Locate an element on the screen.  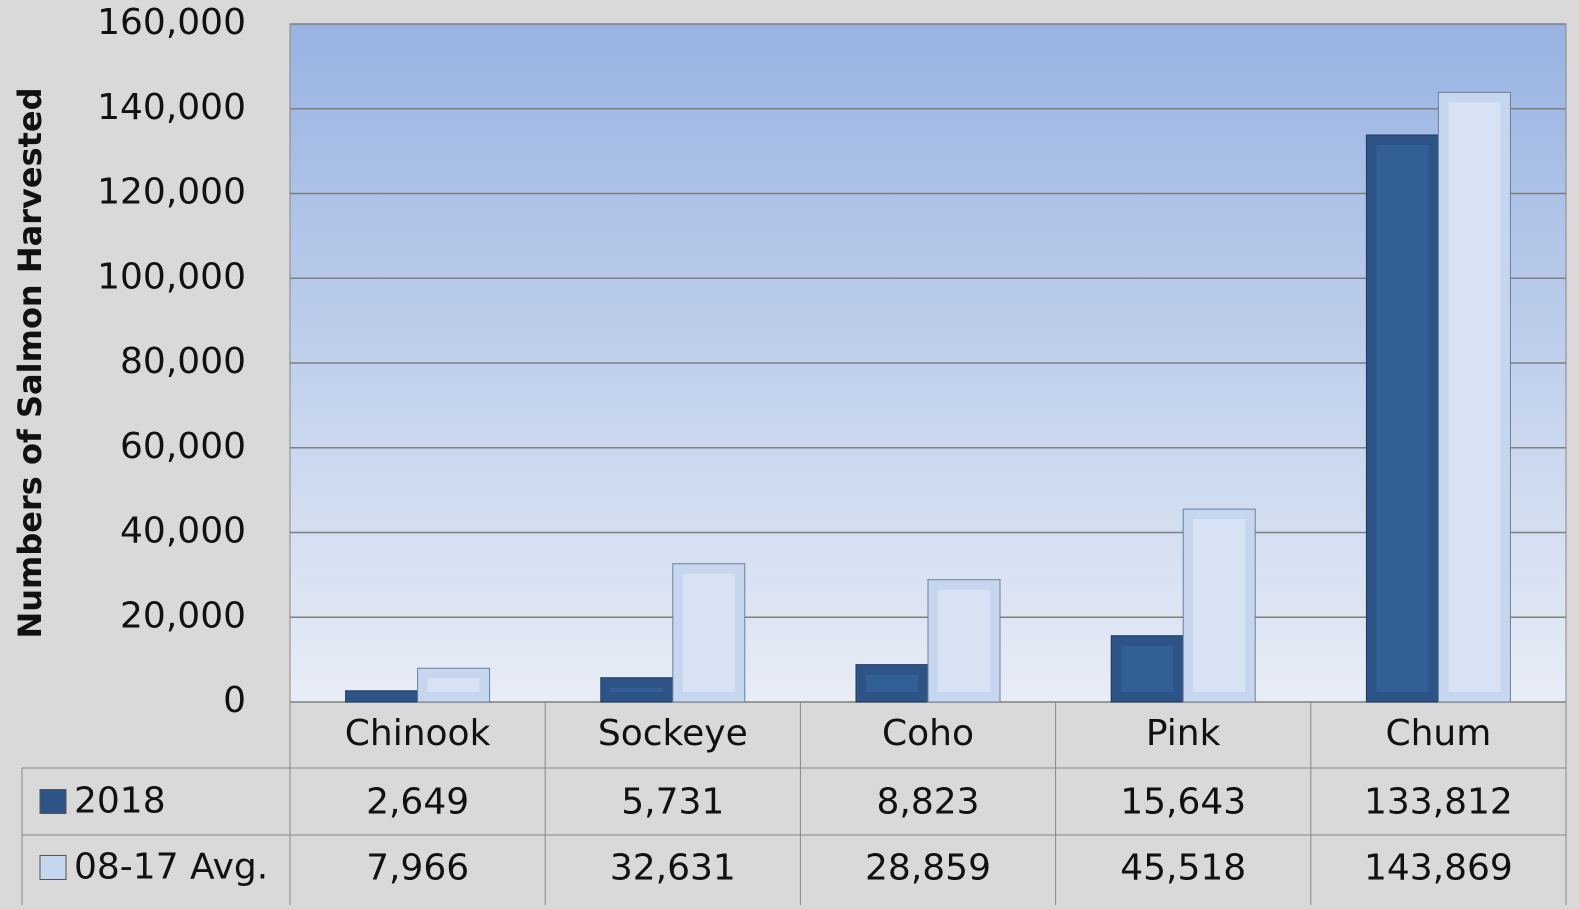
x-tick-label: Sockeye is located at coordinates (673, 733).